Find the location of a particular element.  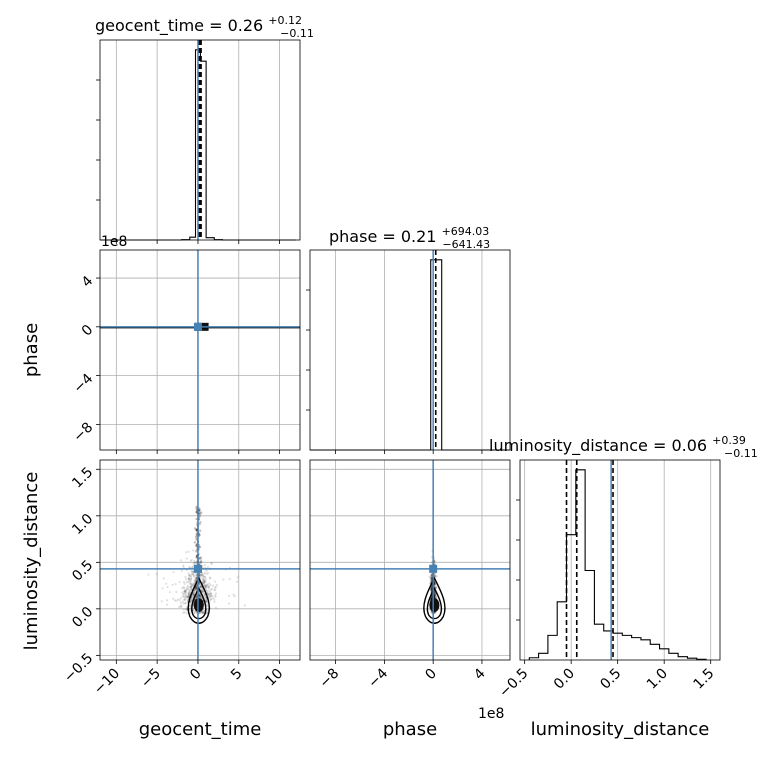

histogram-phase is located at coordinates (410, 355).